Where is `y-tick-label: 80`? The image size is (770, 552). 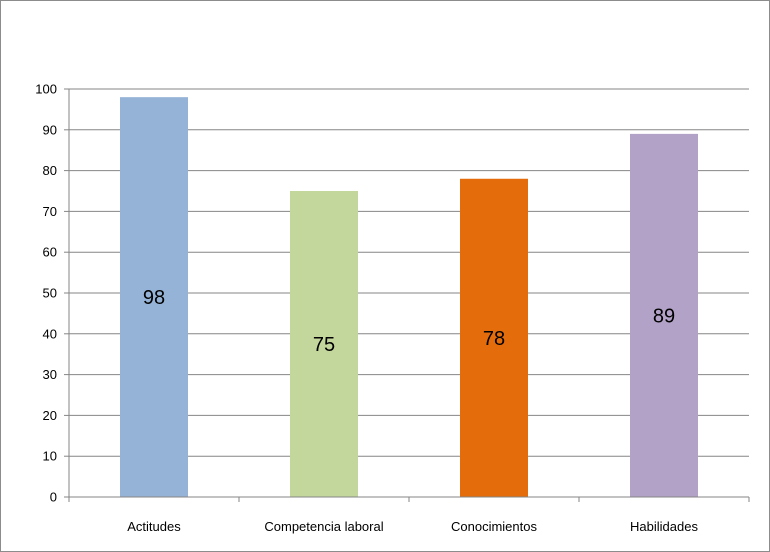 y-tick-label: 80 is located at coordinates (50, 170).